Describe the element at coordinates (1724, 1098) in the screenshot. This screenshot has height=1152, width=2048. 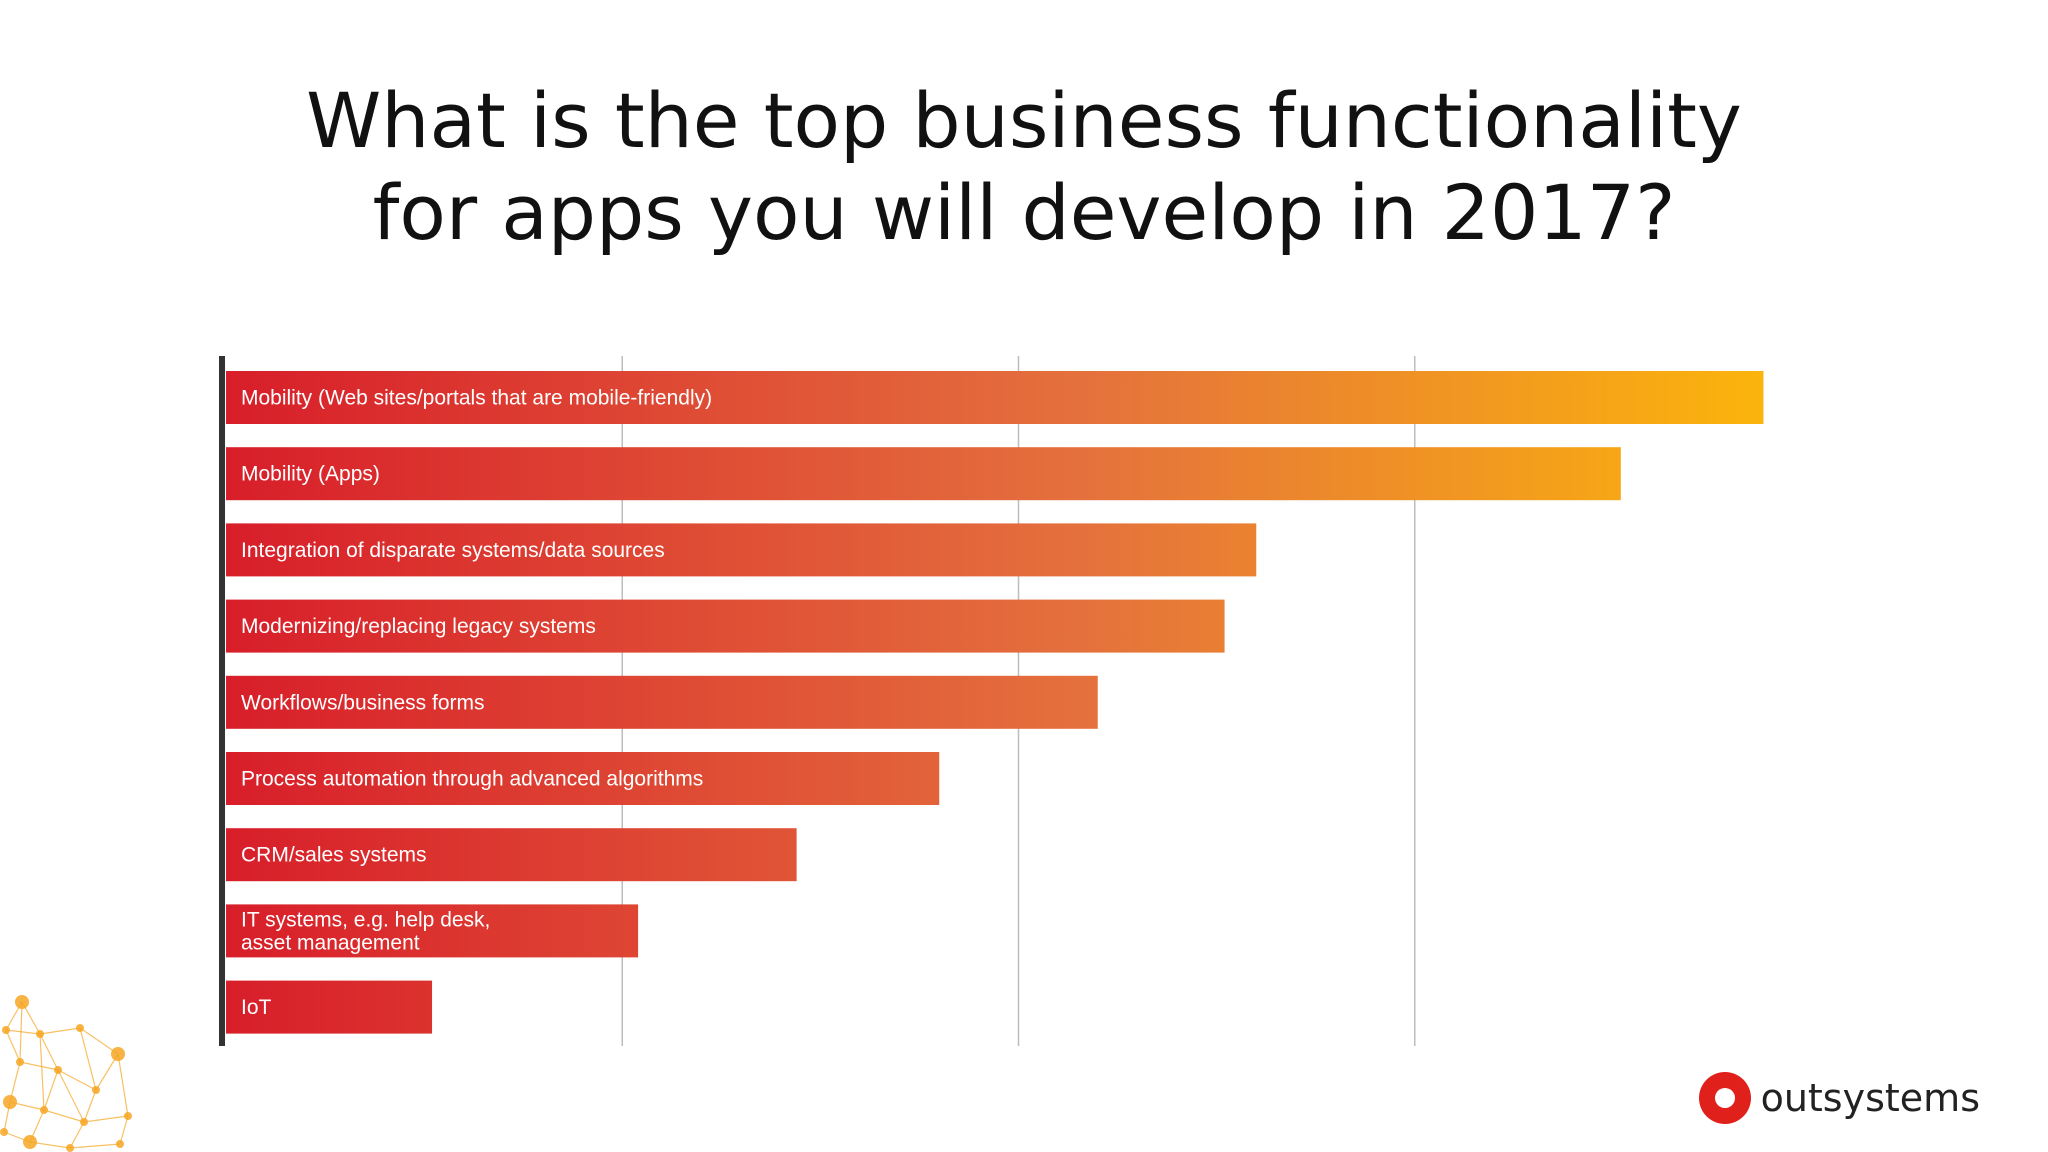
I see `outsystems-logo-icon` at that location.